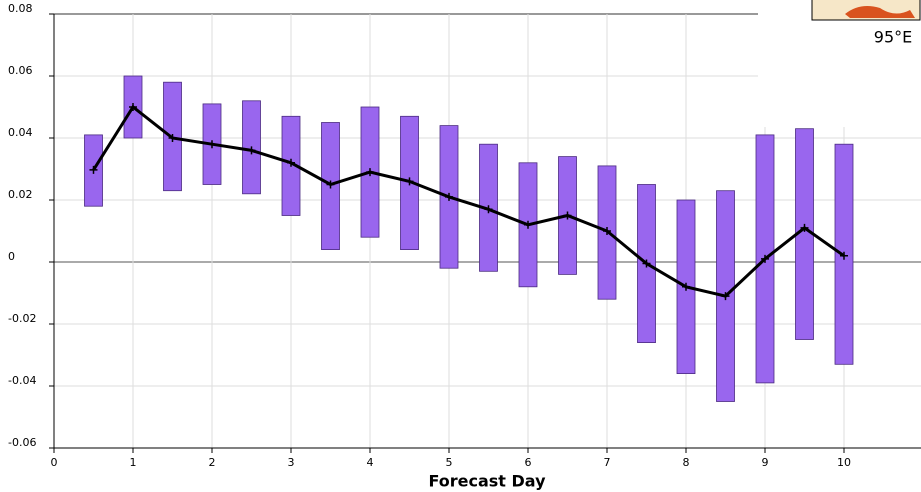 The width and height of the screenshot is (921, 492). Describe the element at coordinates (54, 462) in the screenshot. I see `x-tick-label: 0` at that location.